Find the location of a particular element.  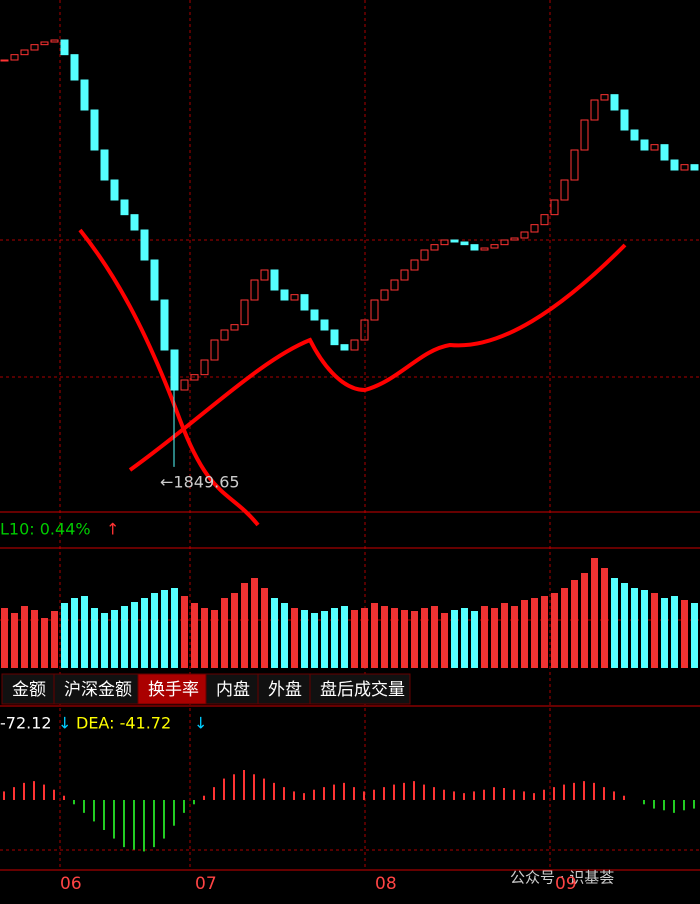

x-tick-label: 09 is located at coordinates (566, 884).